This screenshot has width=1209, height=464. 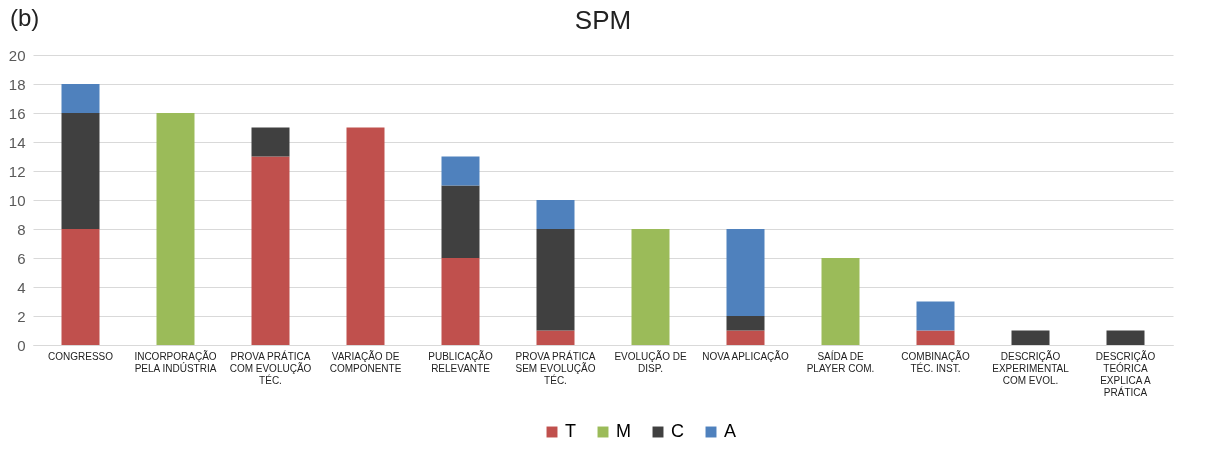 What do you see at coordinates (623, 431) in the screenshot?
I see `legend-label: M` at bounding box center [623, 431].